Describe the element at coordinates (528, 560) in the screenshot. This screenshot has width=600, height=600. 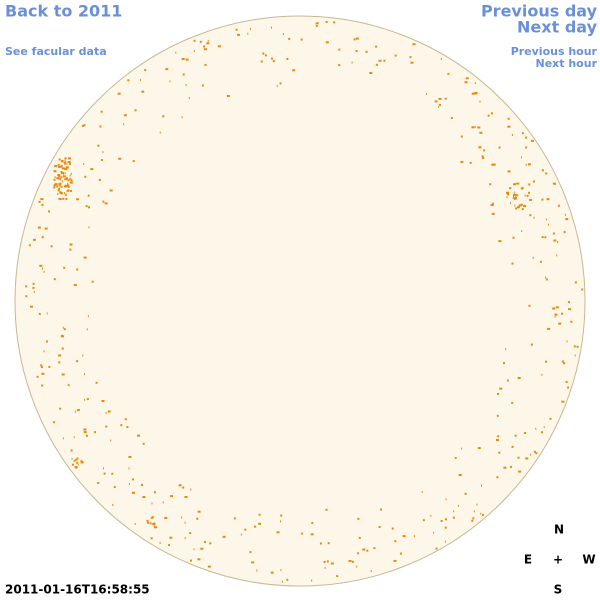
I see `compass-east: E` at that location.